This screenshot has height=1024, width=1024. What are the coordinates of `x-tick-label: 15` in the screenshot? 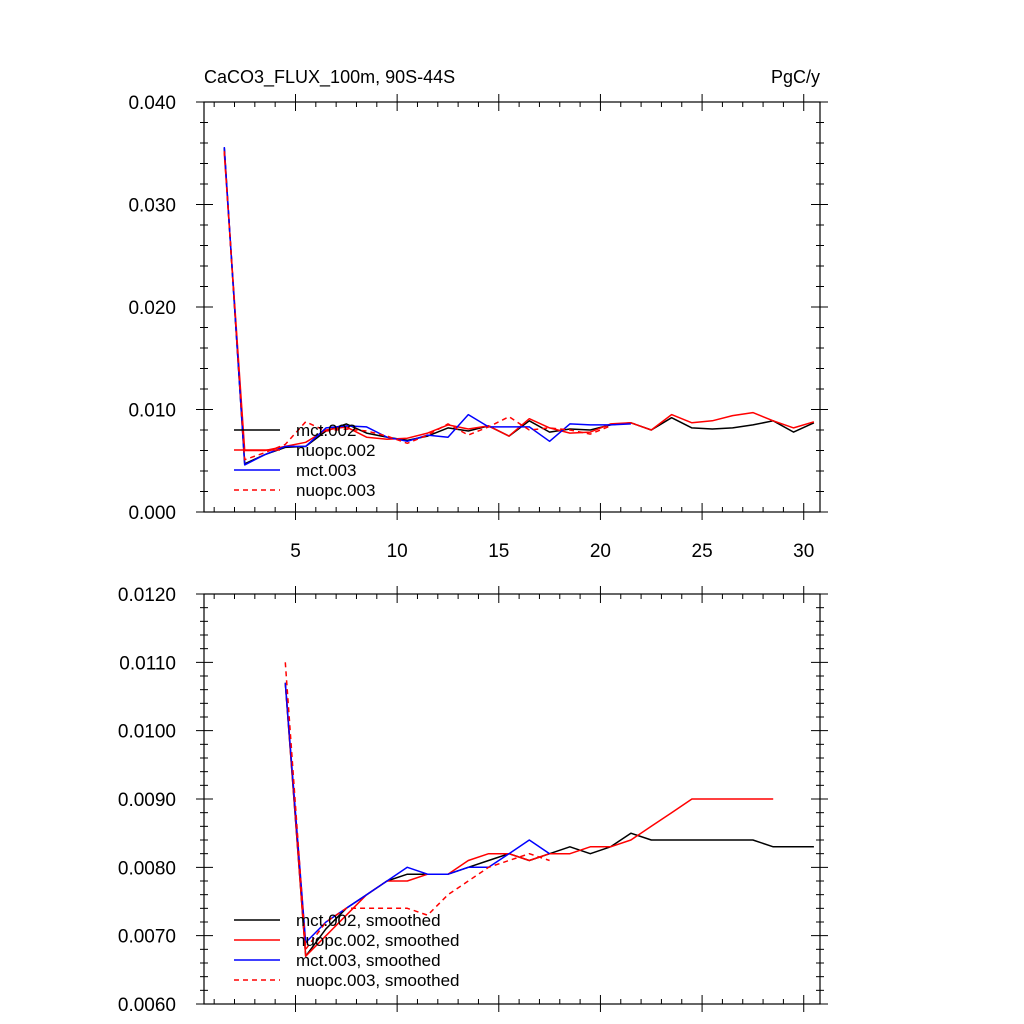 It's located at (498, 551).